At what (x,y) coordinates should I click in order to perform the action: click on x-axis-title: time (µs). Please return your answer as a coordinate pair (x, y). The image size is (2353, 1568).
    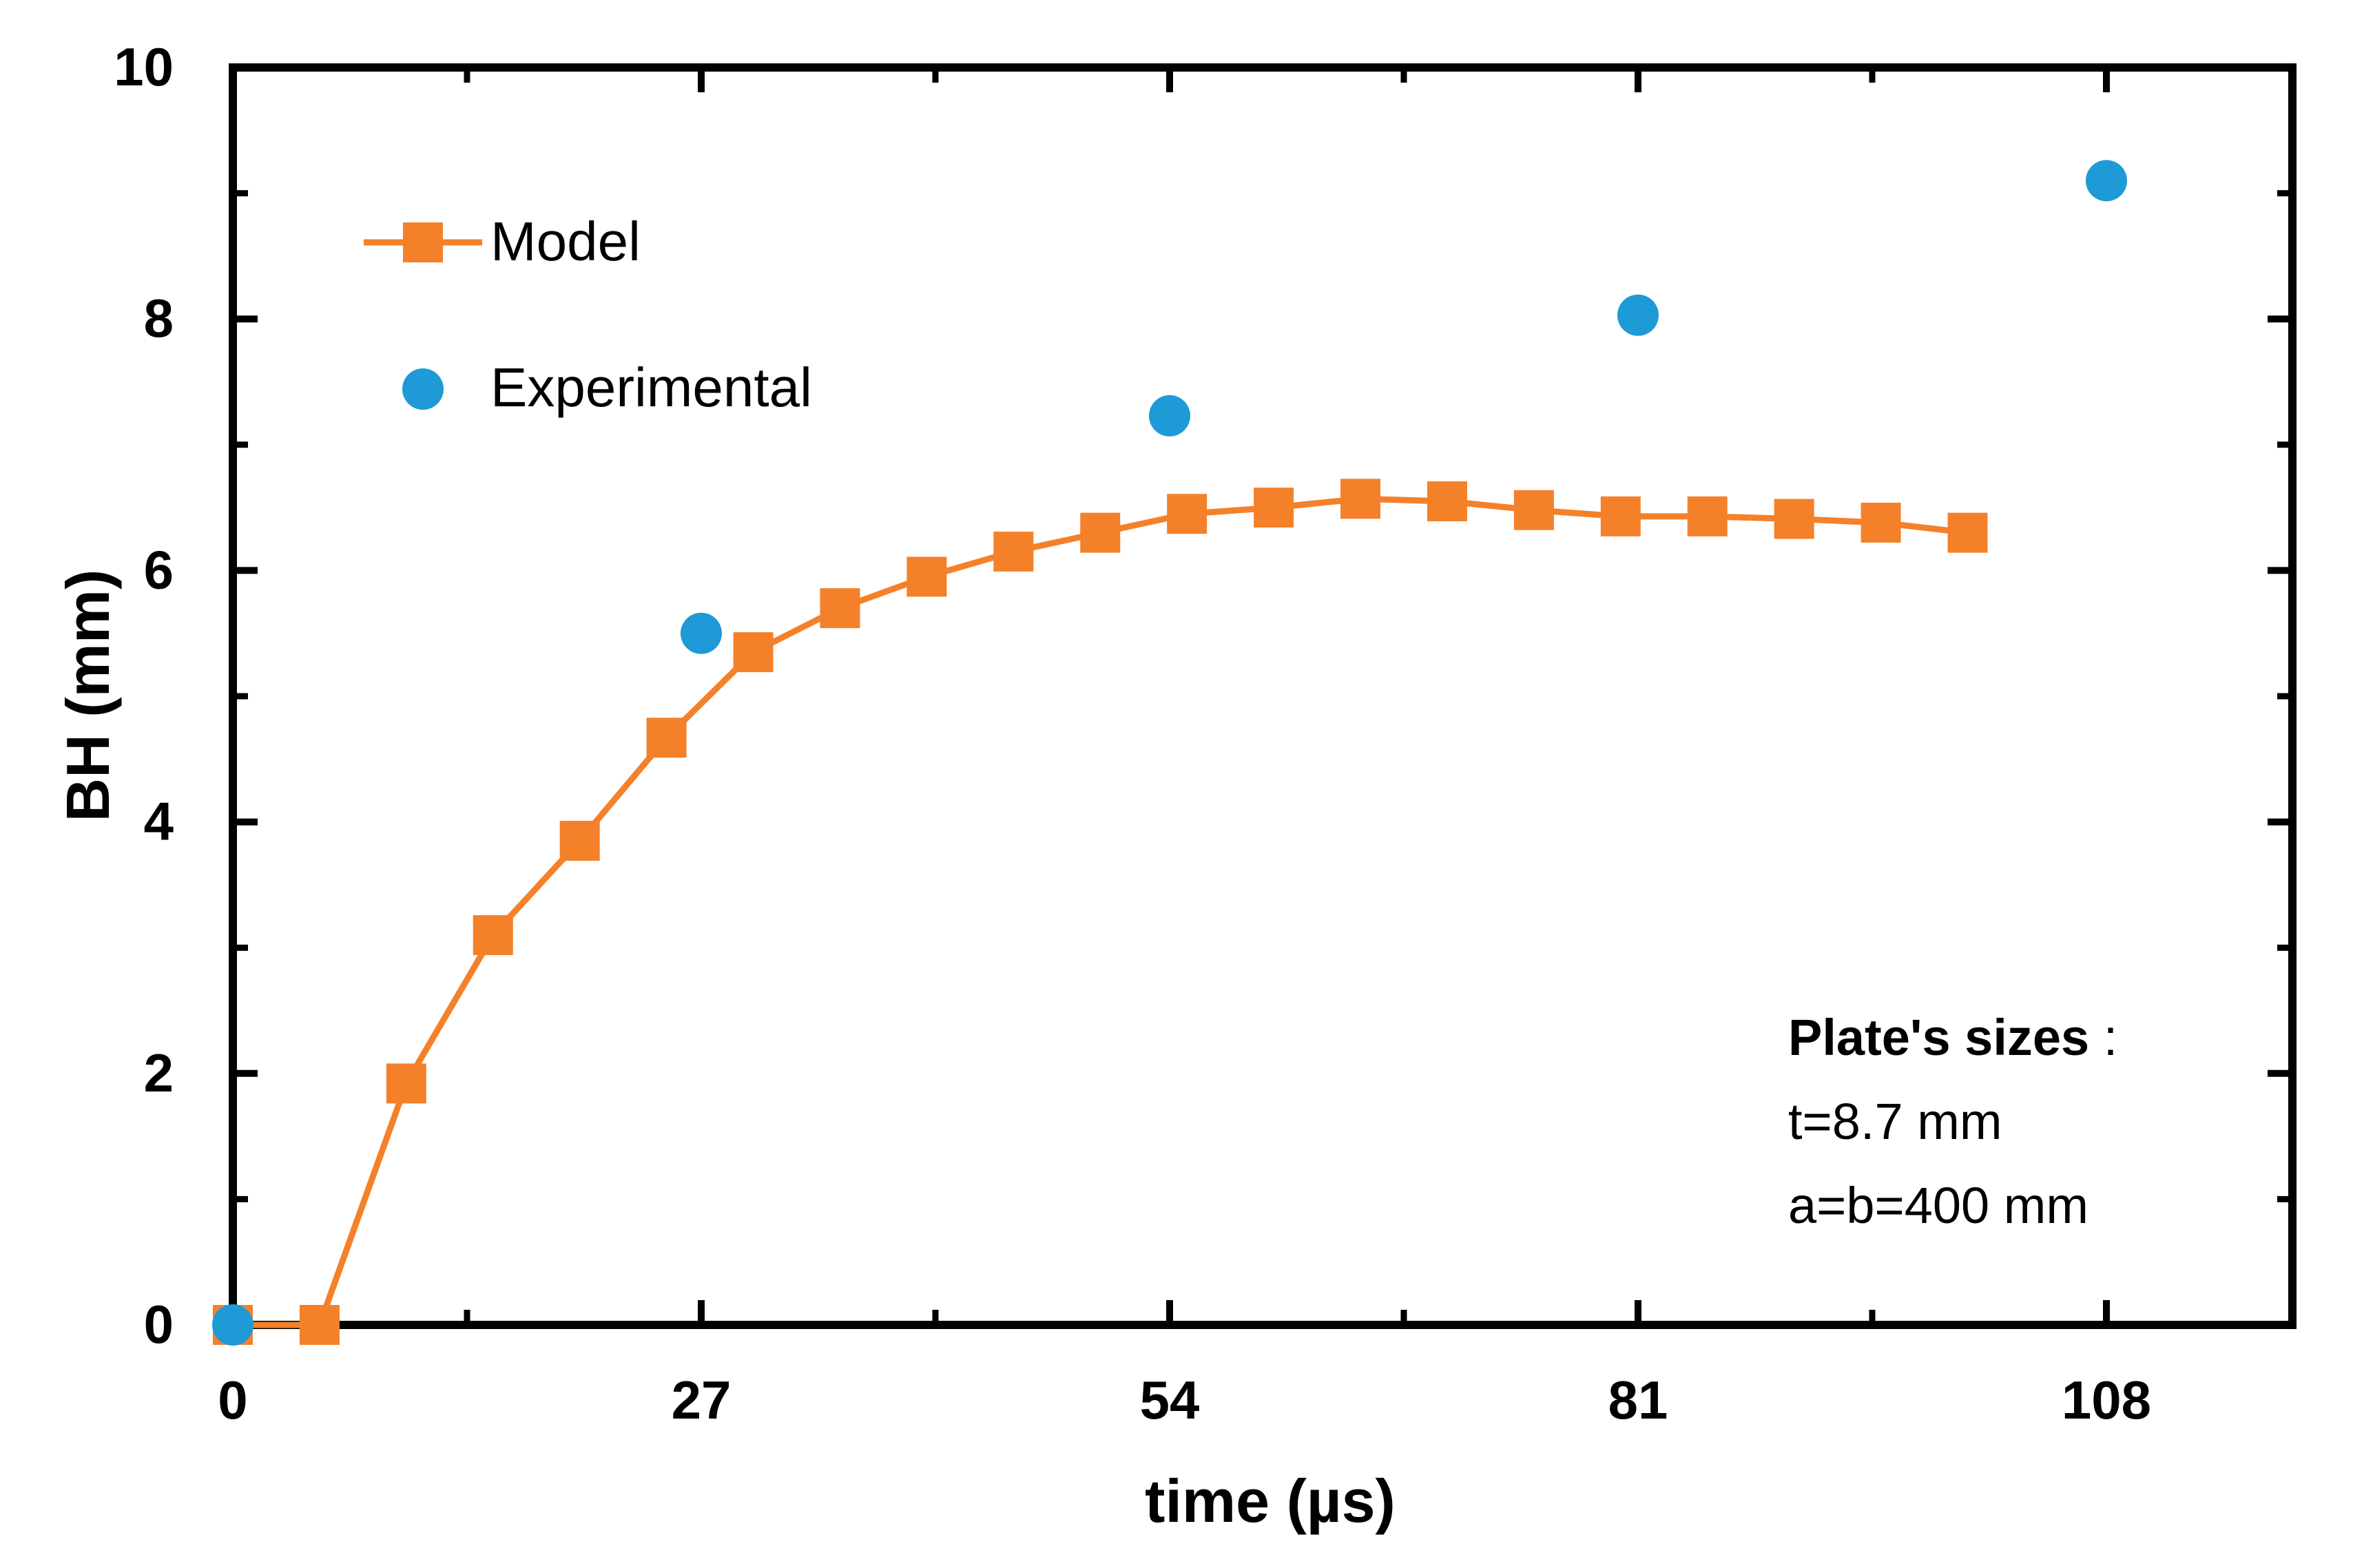
    Looking at the image, I should click on (1270, 1501).